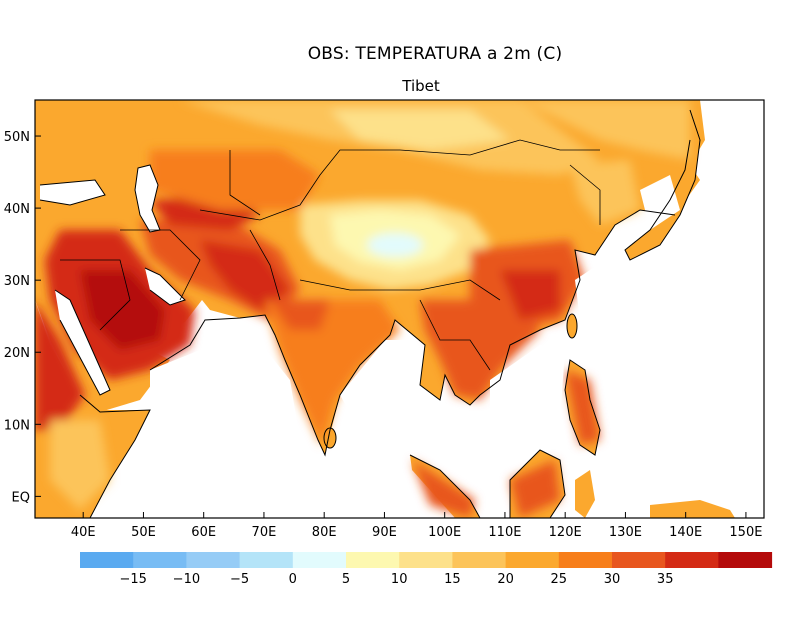 This screenshot has width=800, height=618. What do you see at coordinates (165, 286) in the screenshot?
I see `persian-gulf` at bounding box center [165, 286].